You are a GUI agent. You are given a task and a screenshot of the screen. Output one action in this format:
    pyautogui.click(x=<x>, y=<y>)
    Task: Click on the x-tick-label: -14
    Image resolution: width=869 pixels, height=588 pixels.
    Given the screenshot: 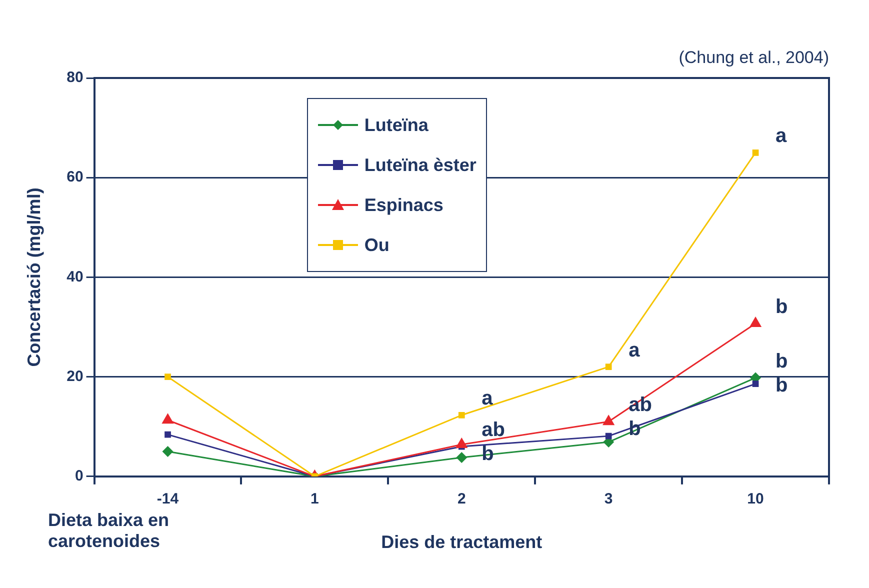 What is the action you would take?
    pyautogui.click(x=168, y=499)
    